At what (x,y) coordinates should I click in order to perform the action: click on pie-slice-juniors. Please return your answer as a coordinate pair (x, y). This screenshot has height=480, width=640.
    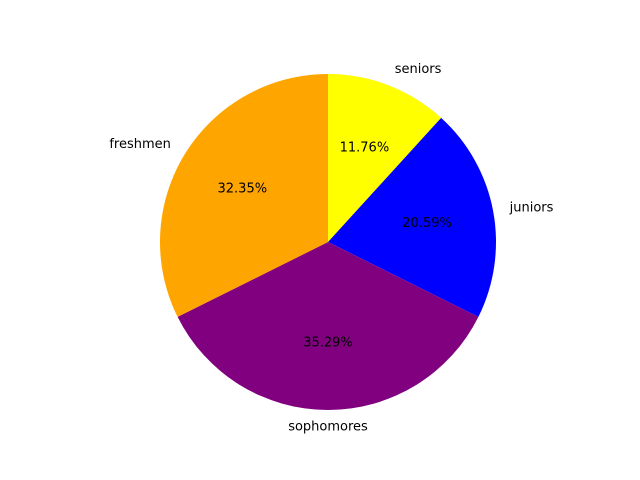
    Looking at the image, I should click on (412, 217).